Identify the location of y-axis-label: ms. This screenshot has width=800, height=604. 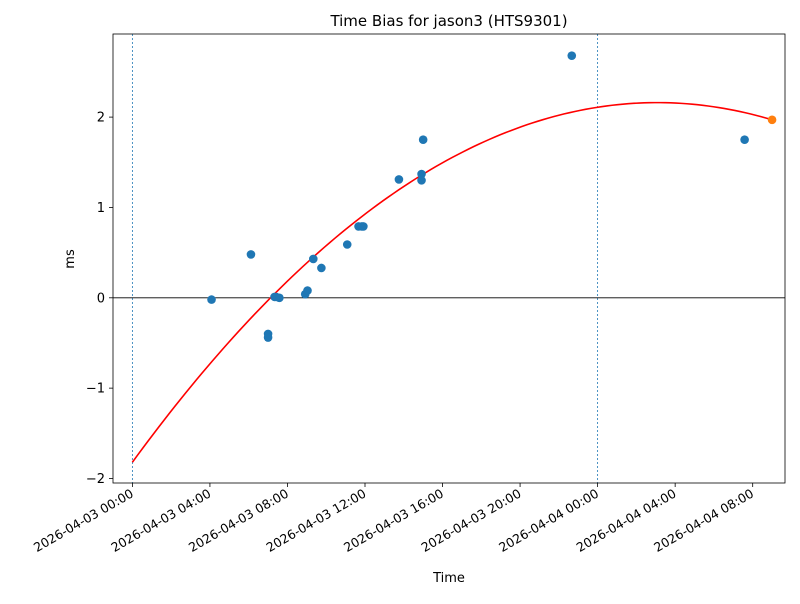
(70, 259).